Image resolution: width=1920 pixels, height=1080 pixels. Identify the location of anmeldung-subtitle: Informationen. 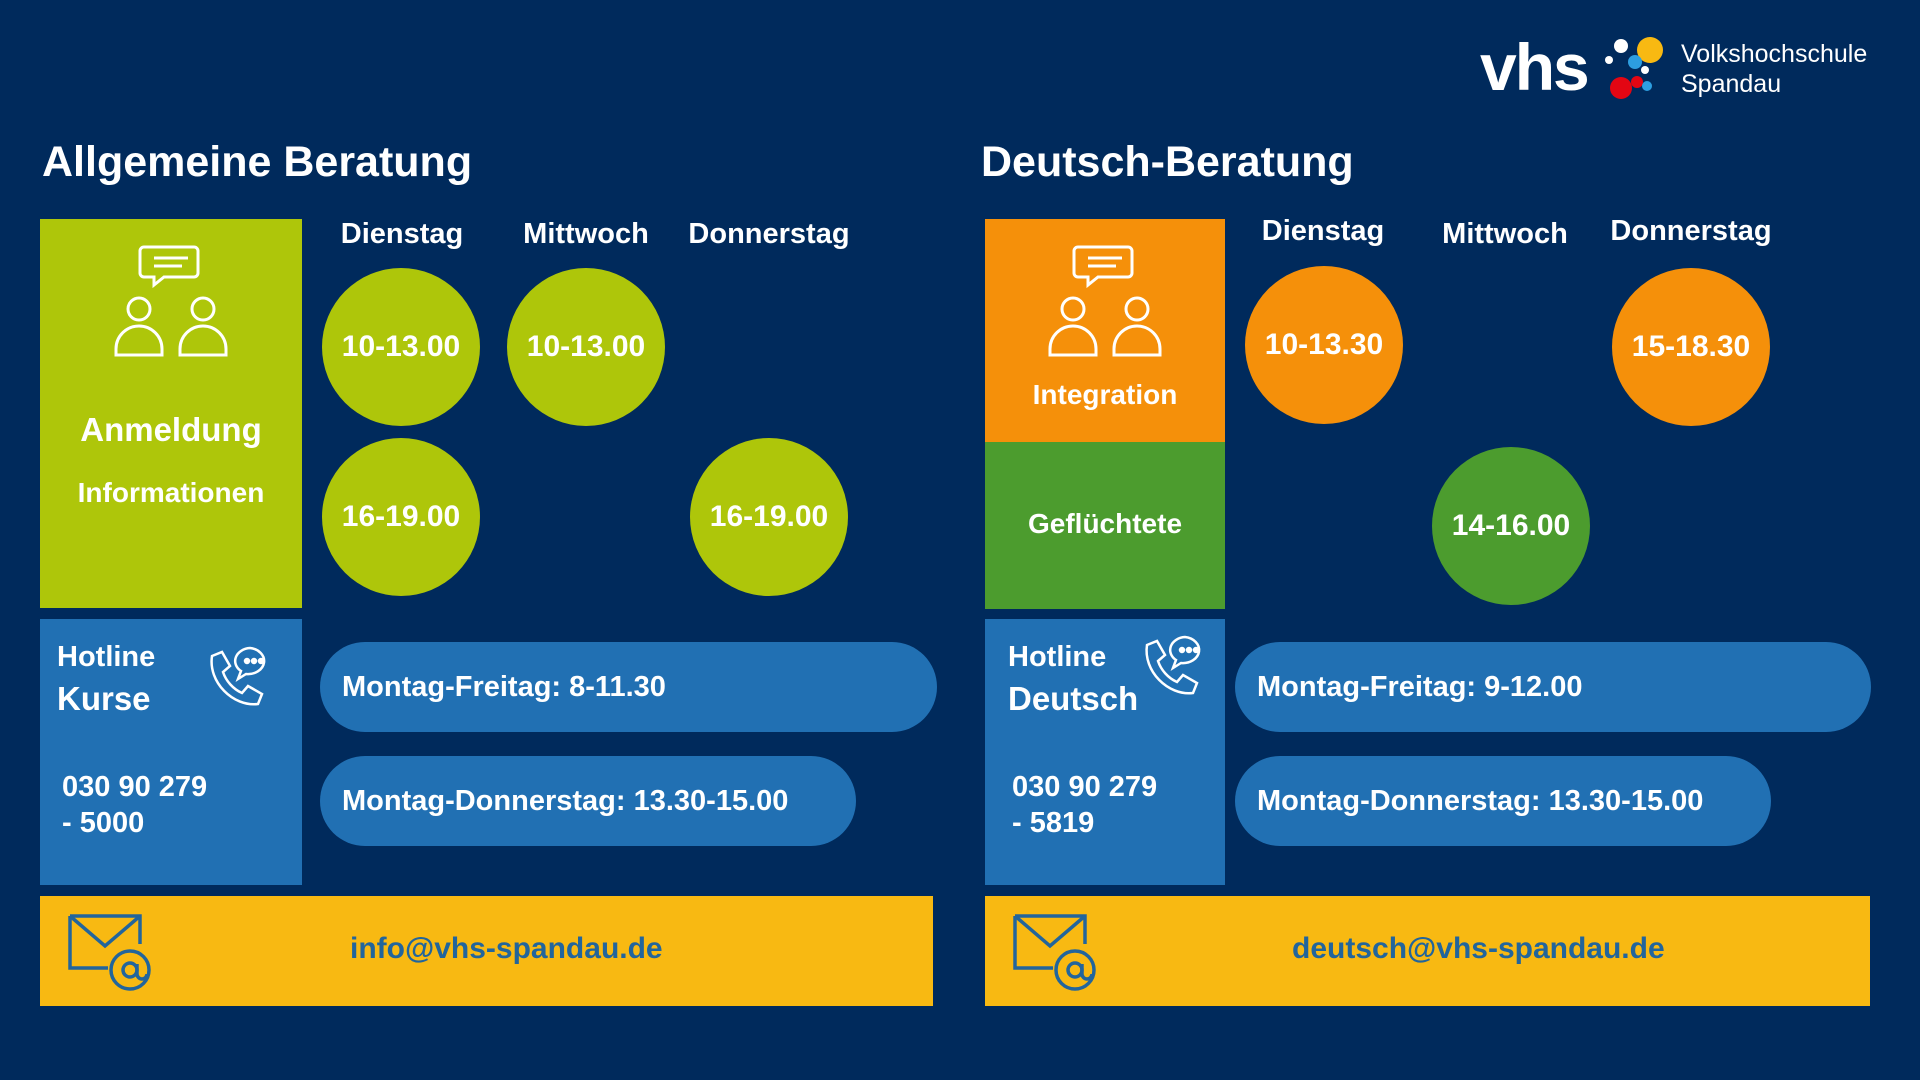
(171, 492).